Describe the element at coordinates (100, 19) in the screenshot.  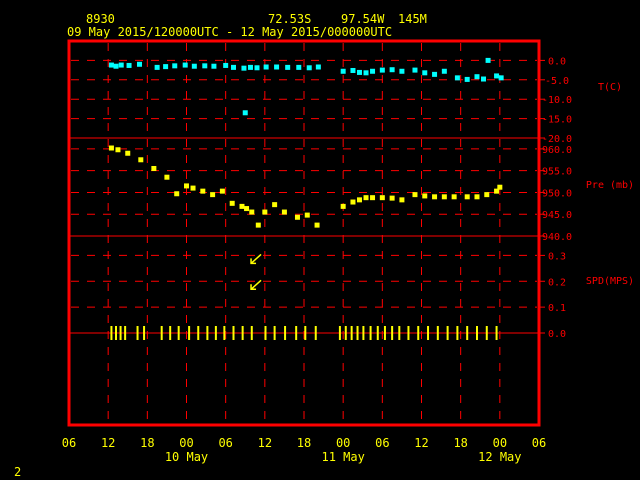
I see `station-id: 8930` at that location.